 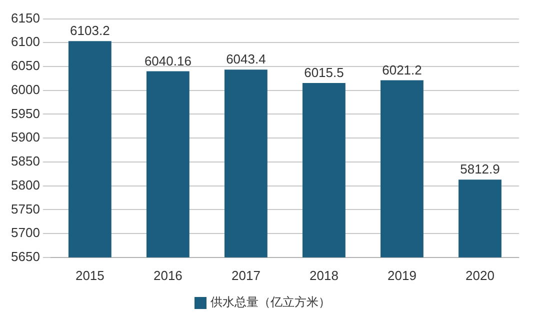 I want to click on y-tick-label: 5800, so click(x=25, y=184).